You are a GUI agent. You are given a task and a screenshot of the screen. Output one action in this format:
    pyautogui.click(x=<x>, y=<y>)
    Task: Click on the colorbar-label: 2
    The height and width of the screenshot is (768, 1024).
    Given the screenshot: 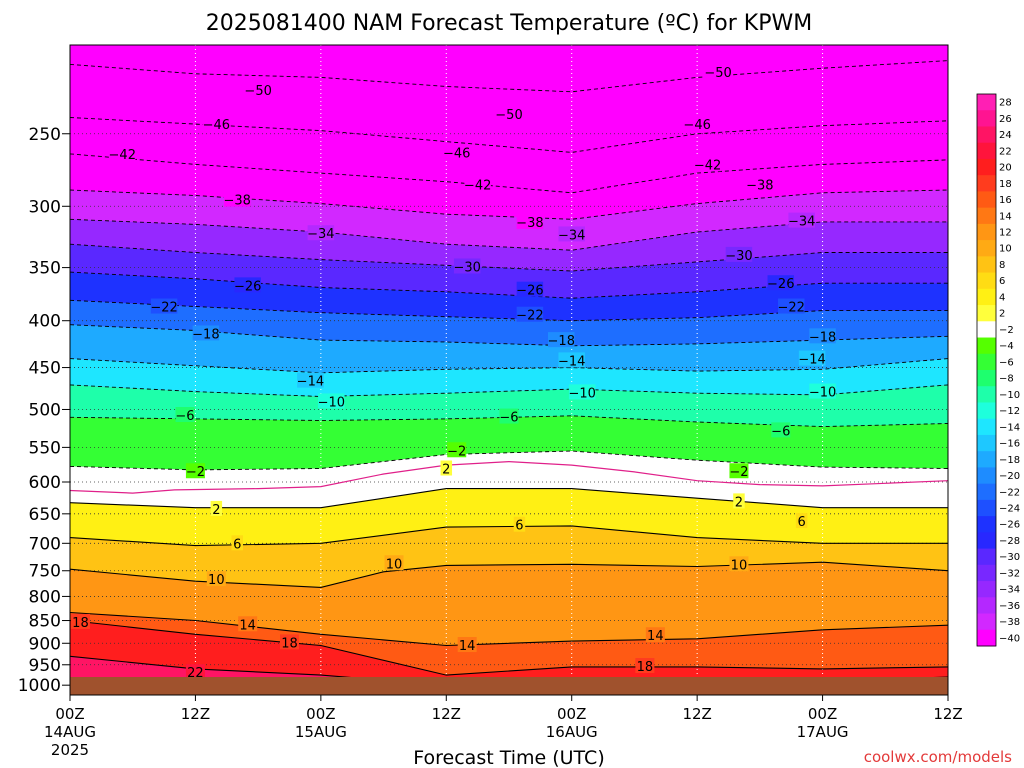 What is the action you would take?
    pyautogui.click(x=1002, y=314)
    